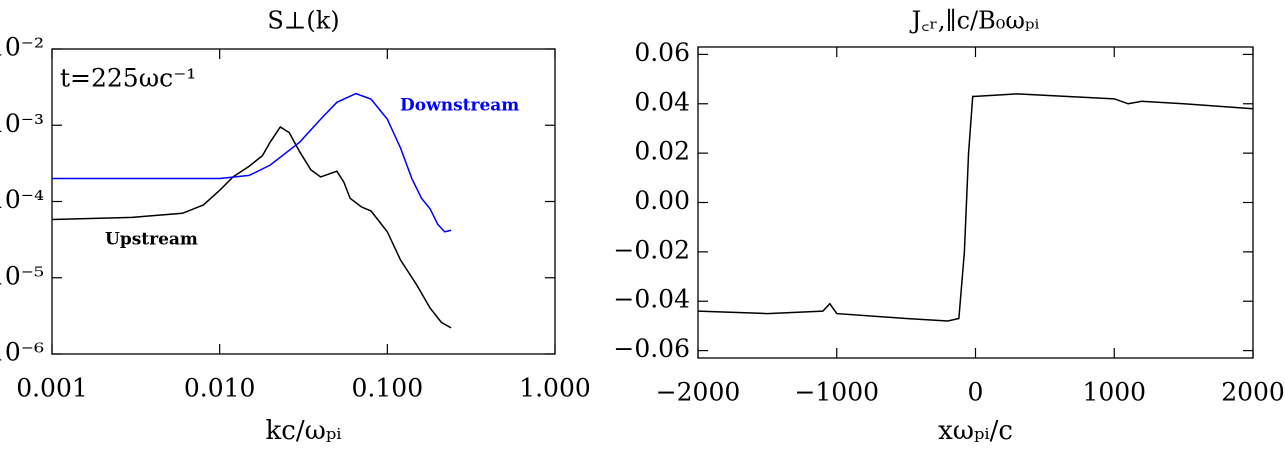  Describe the element at coordinates (651, 249) in the screenshot. I see `y-tick-label: −0.02` at that location.